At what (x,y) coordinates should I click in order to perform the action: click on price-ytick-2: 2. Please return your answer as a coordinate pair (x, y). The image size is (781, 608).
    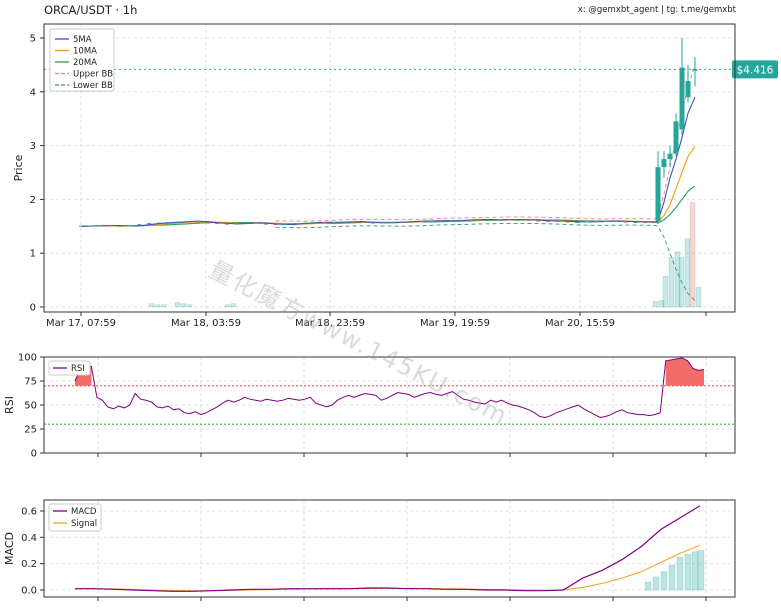
    Looking at the image, I should click on (33, 200).